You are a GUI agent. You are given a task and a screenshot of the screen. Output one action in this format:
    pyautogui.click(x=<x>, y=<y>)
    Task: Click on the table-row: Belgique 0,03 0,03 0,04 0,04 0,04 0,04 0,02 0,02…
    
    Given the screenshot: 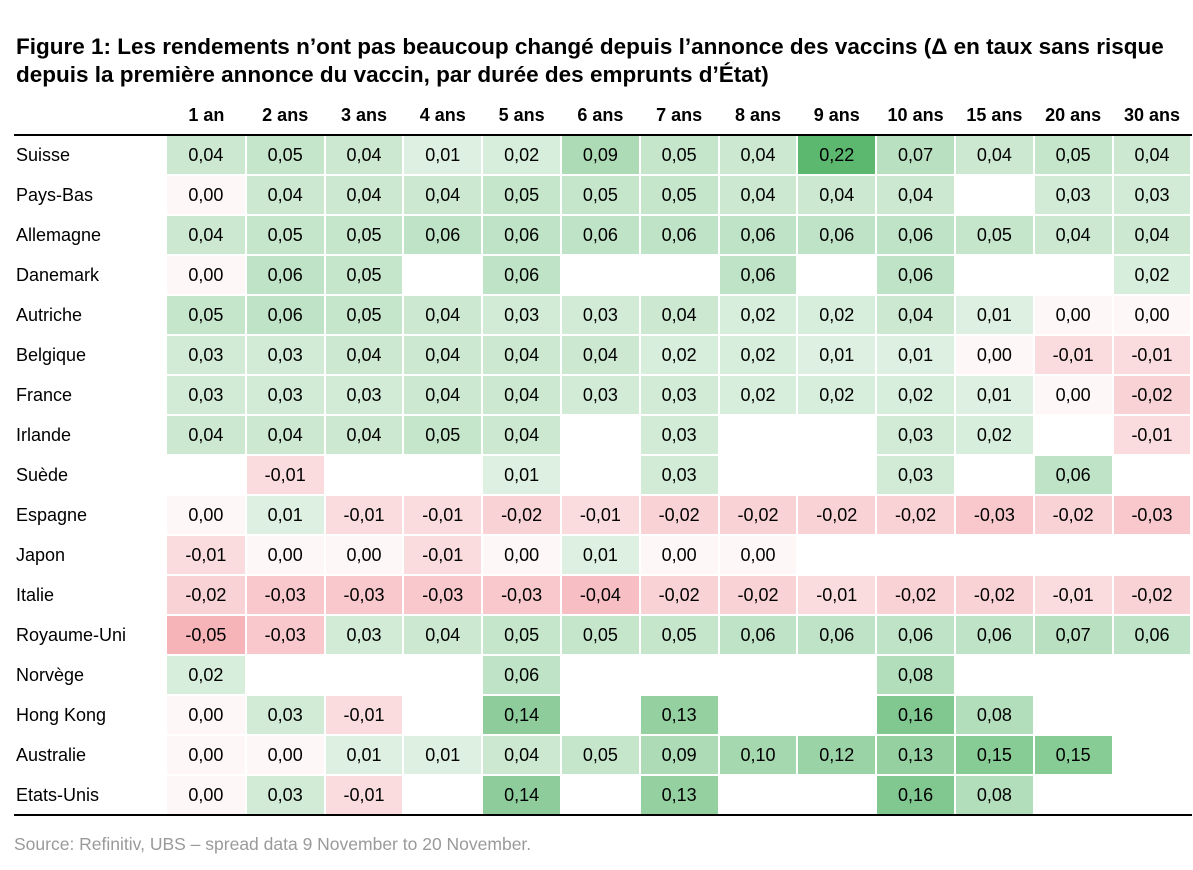 What is the action you would take?
    pyautogui.click(x=603, y=355)
    